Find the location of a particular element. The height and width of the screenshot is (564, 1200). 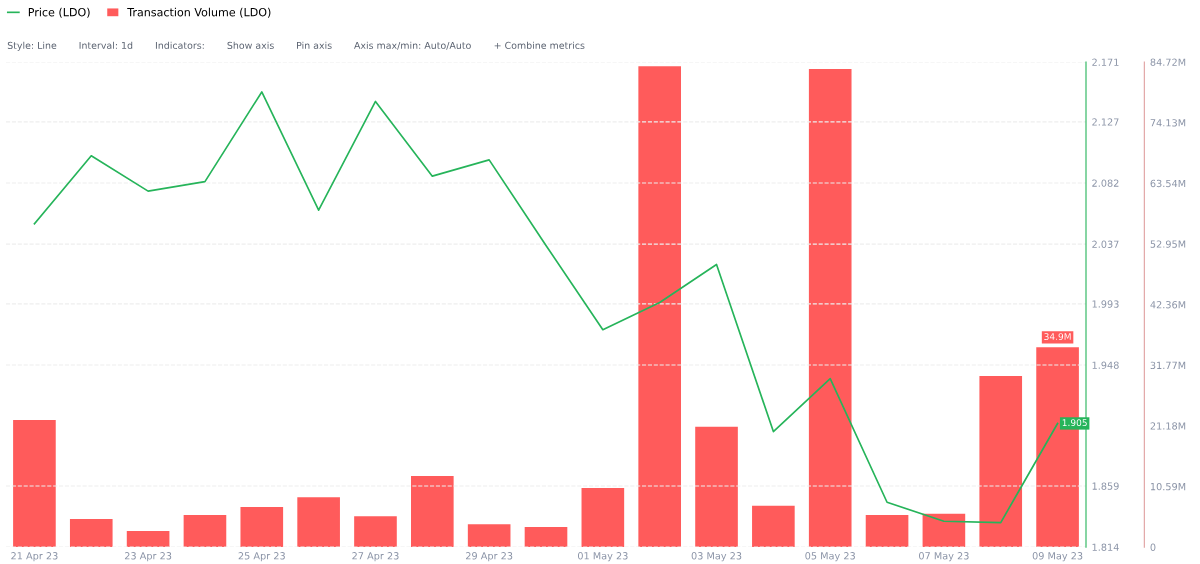

y2-tick-label: 0 is located at coordinates (1153, 547).